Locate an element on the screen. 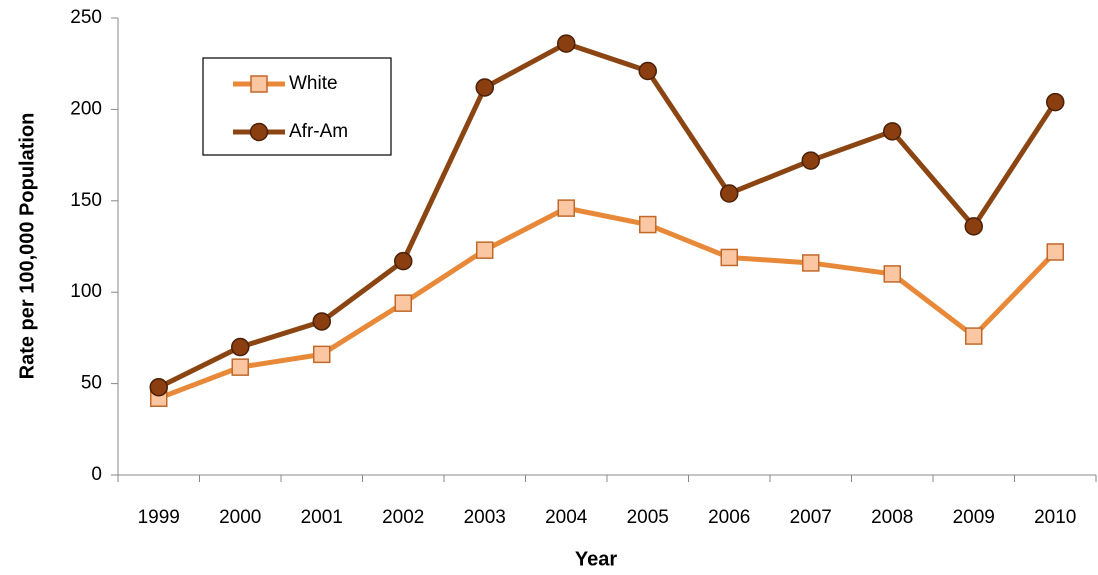 Image resolution: width=1098 pixels, height=575 pixels. x-tick-label: 2000 is located at coordinates (240, 517).